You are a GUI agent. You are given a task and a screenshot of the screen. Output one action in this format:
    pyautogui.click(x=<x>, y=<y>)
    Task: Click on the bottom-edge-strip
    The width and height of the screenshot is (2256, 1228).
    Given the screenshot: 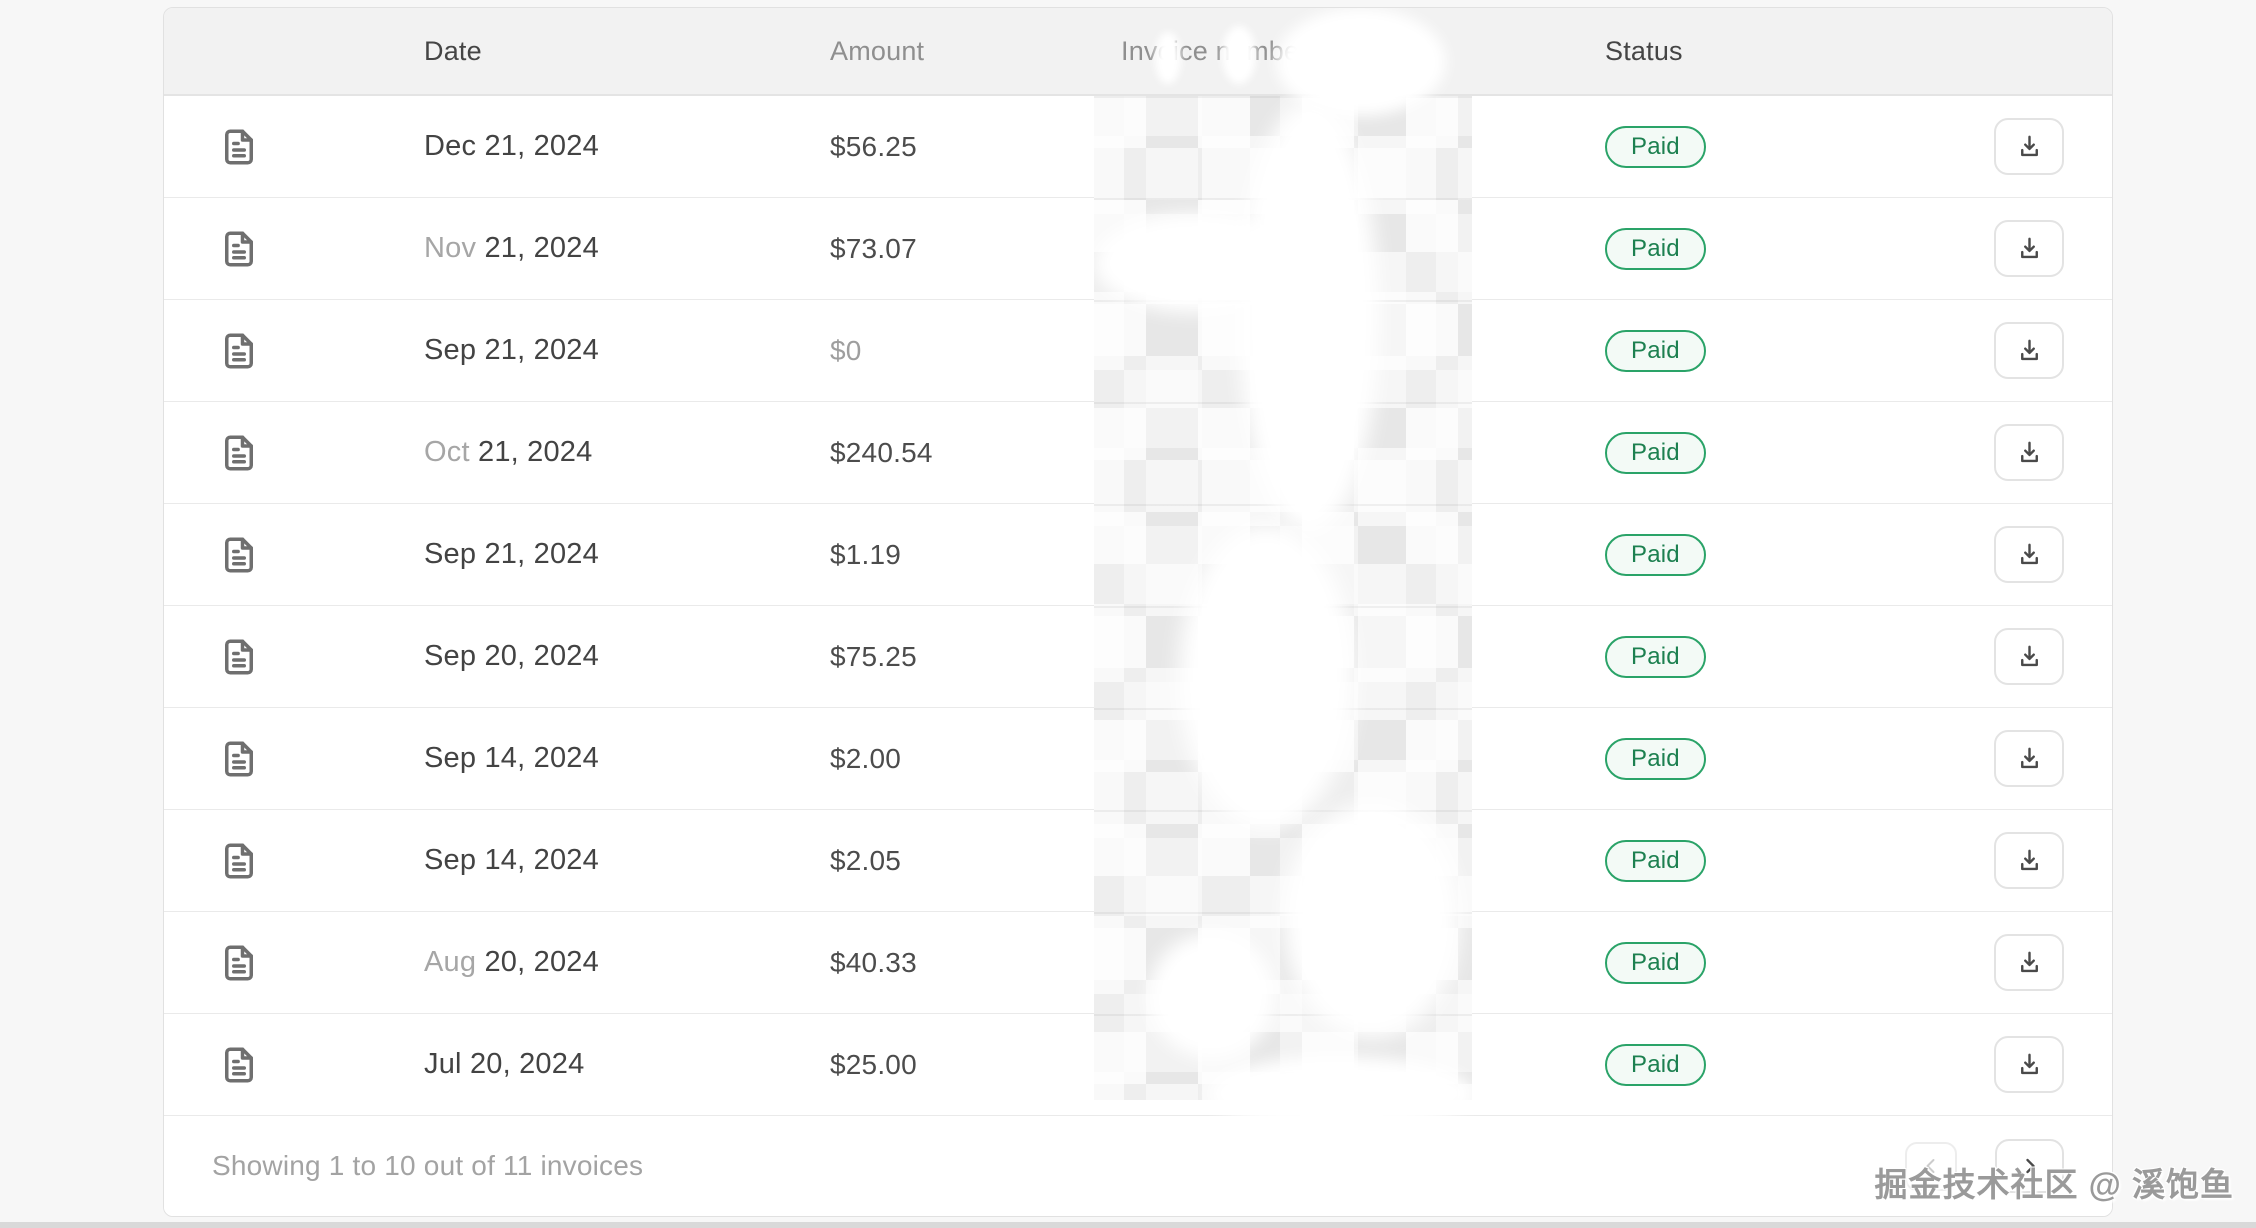 What is the action you would take?
    pyautogui.click(x=1128, y=1225)
    